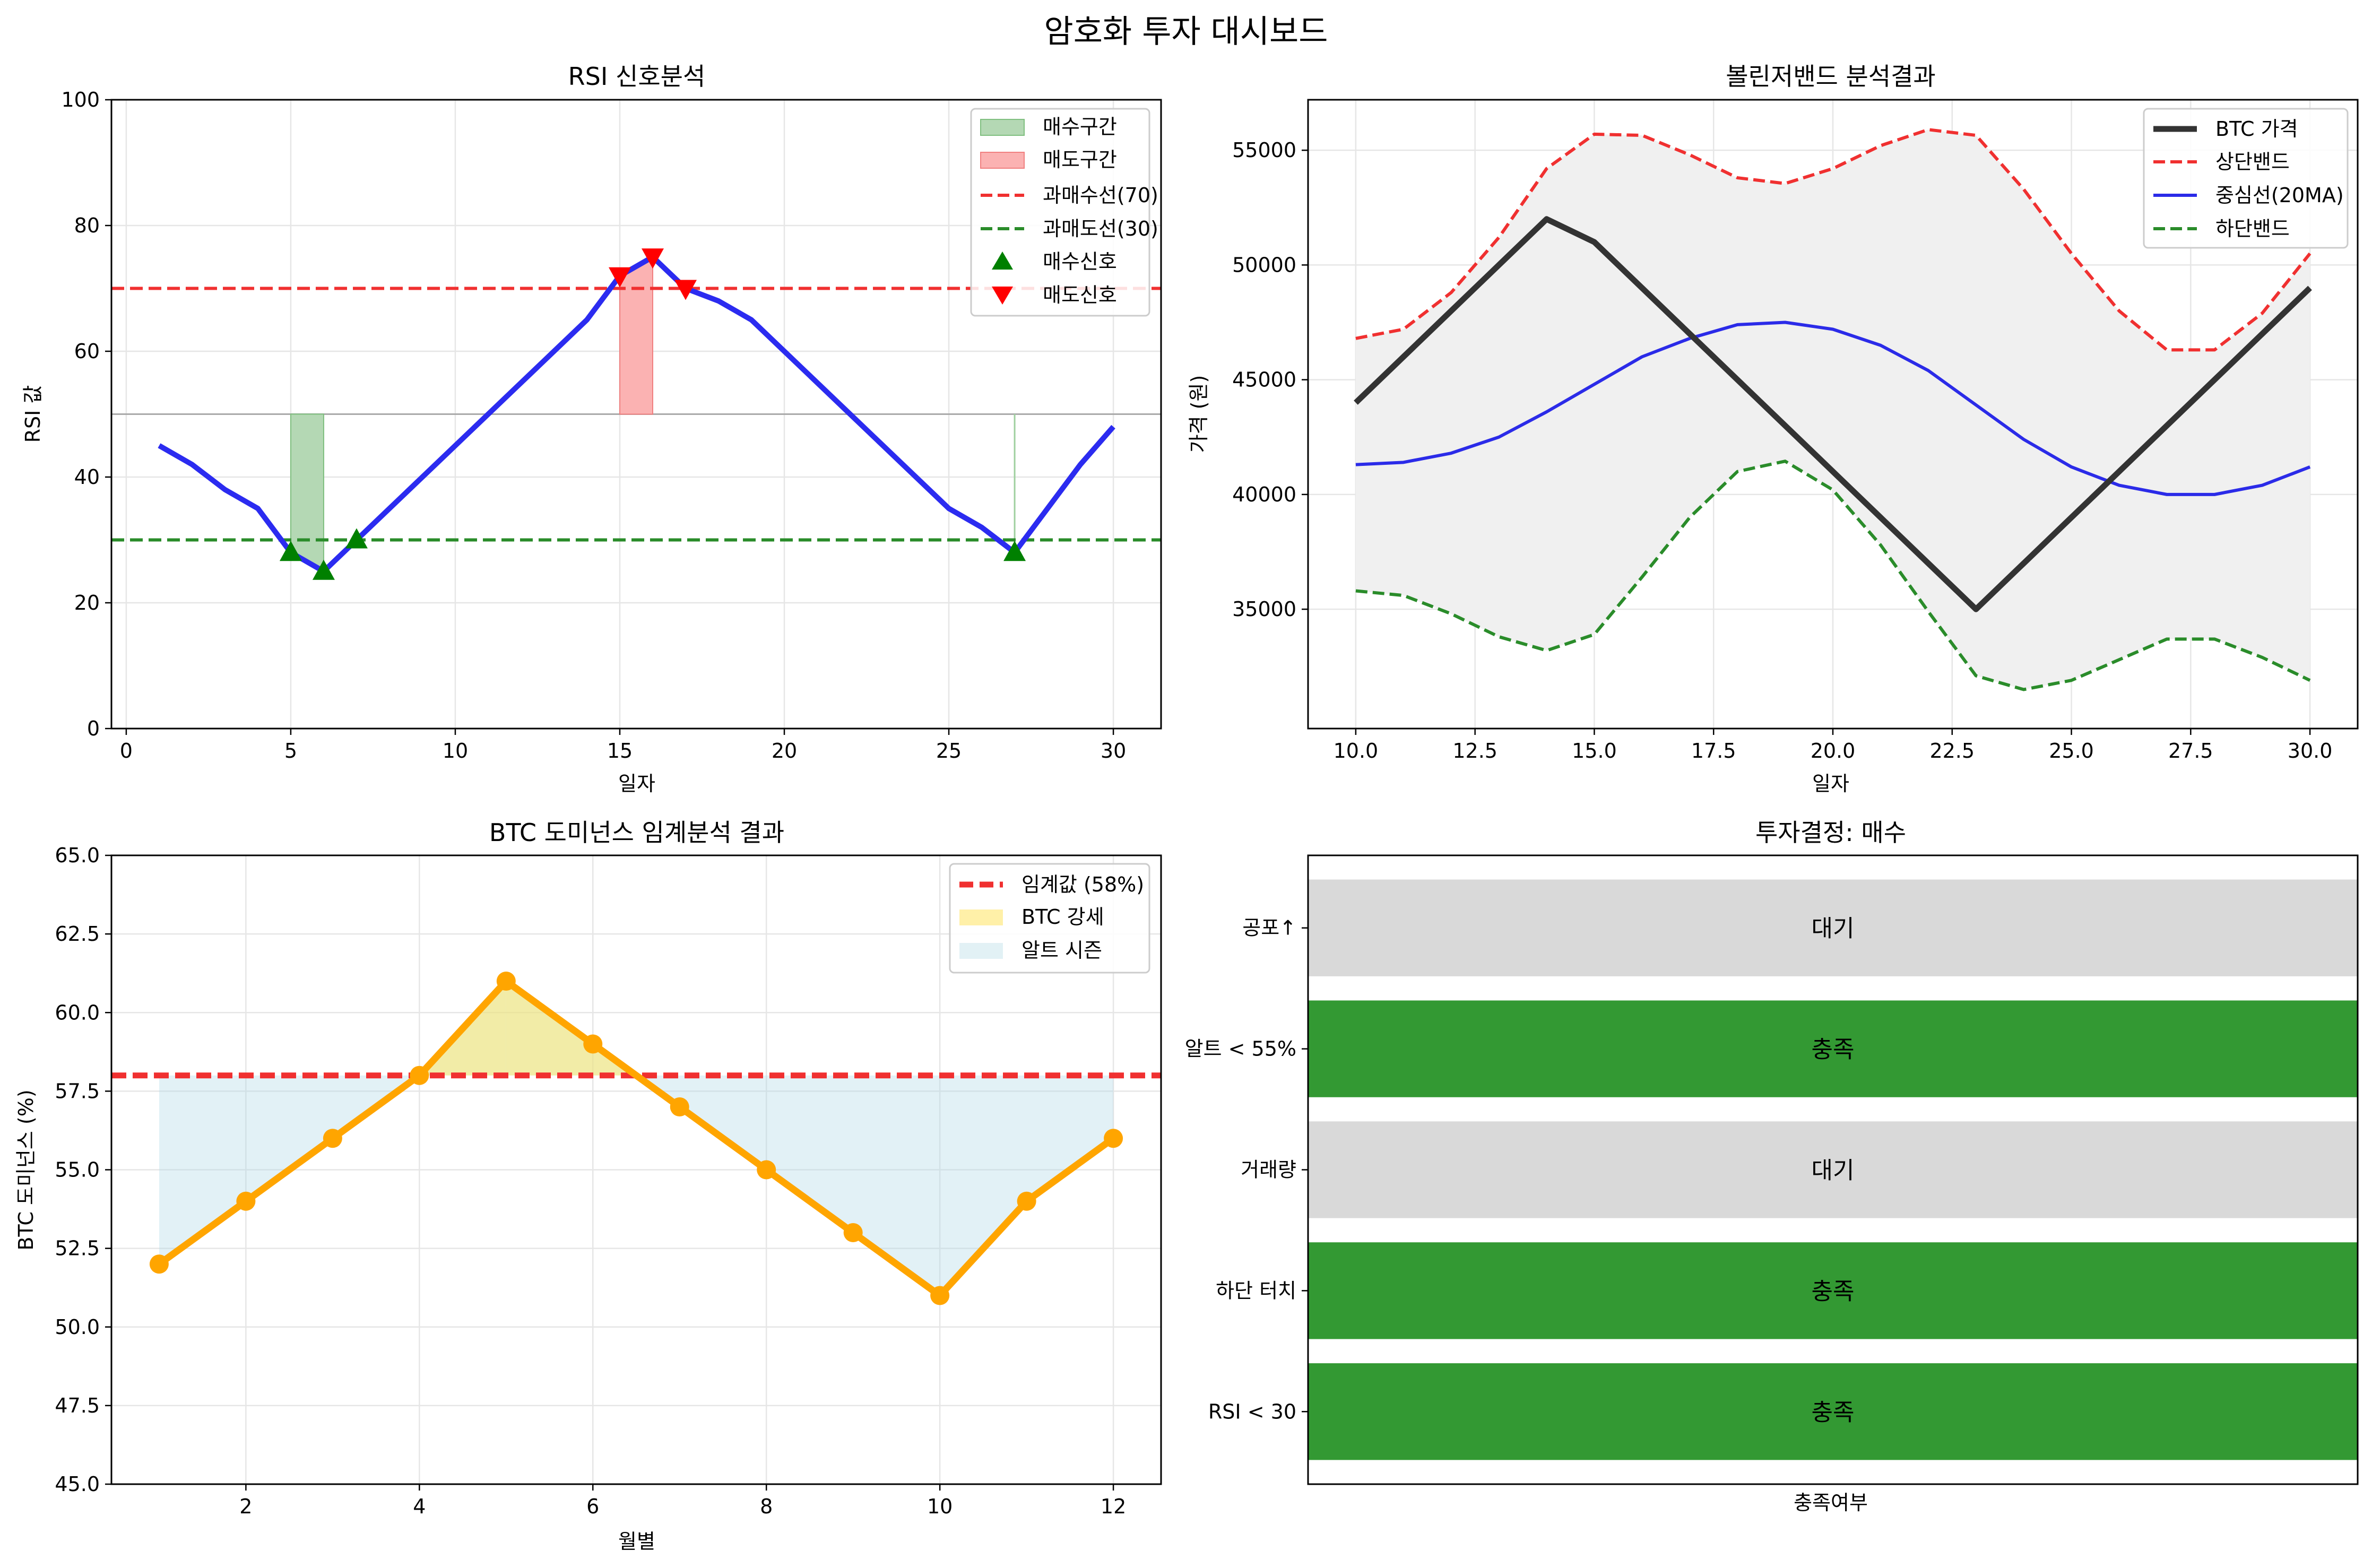  I want to click on x-tick-label: 10, so click(455, 751).